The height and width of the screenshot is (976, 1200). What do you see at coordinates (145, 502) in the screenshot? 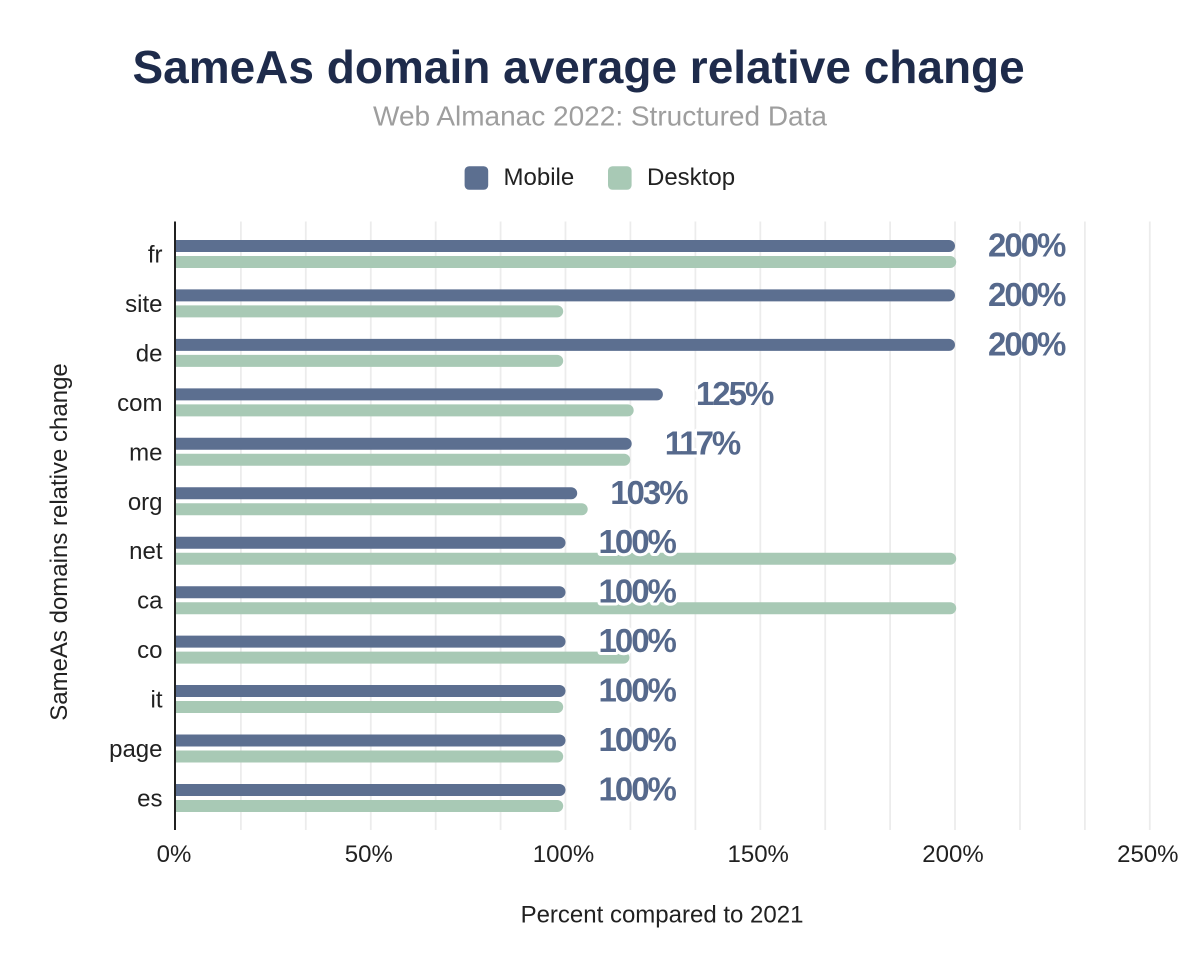
I see `svg-text: org` at bounding box center [145, 502].